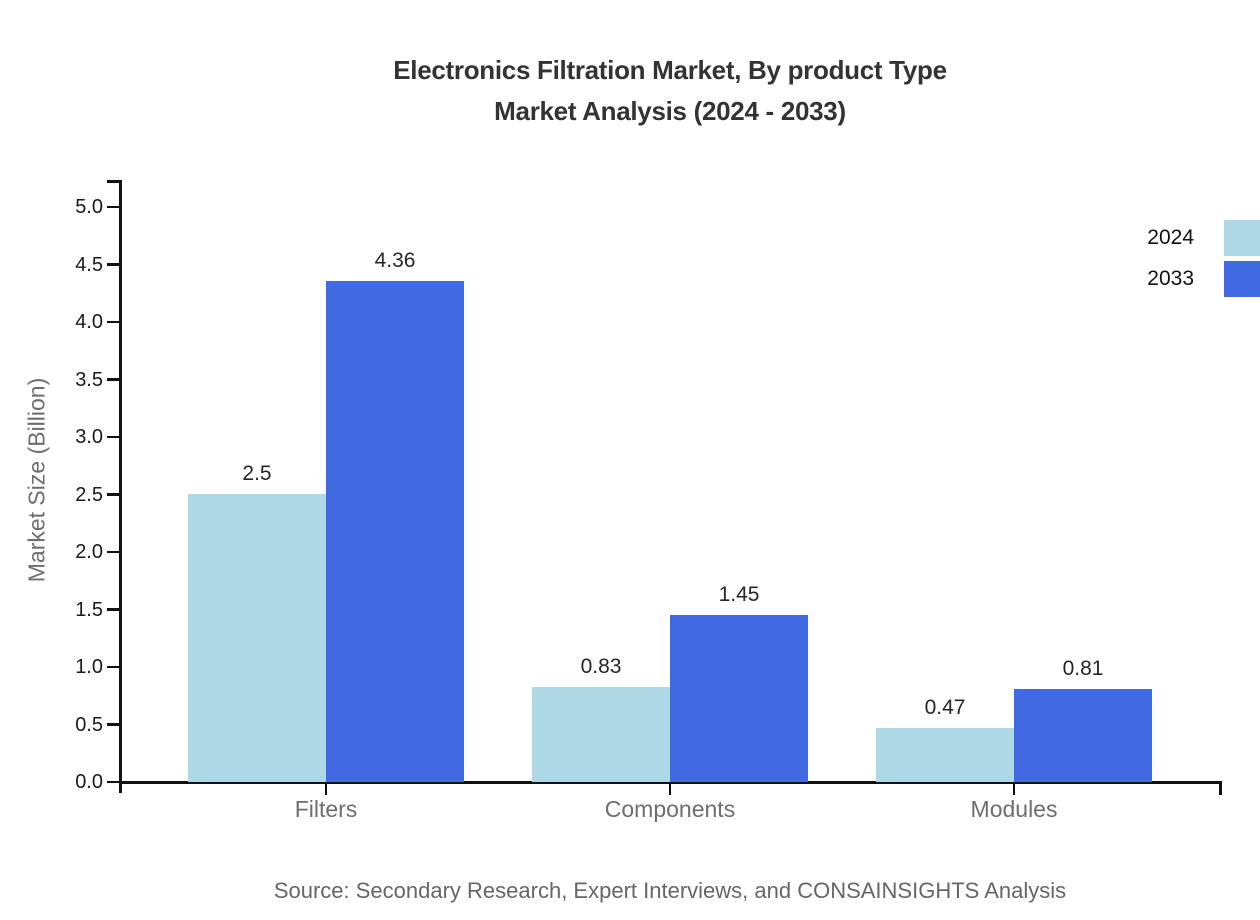 The height and width of the screenshot is (920, 1260). Describe the element at coordinates (945, 755) in the screenshot. I see `bar-2024-modules` at that location.